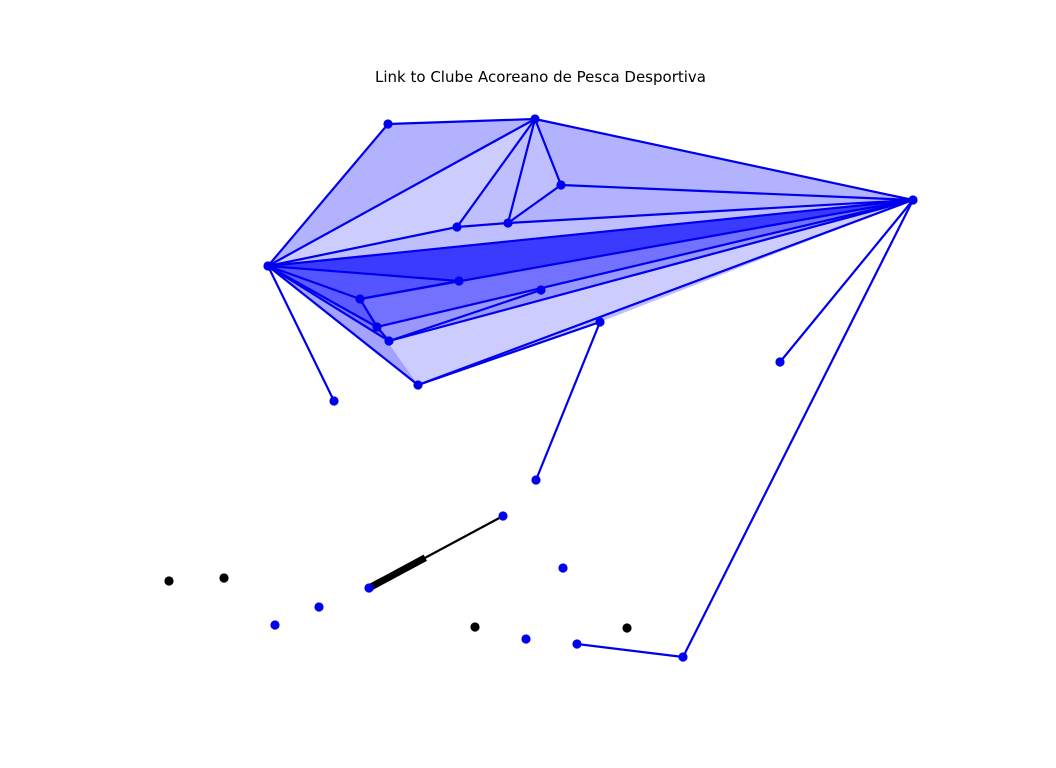  Describe the element at coordinates (418, 385) in the screenshot. I see `node-n14` at that location.